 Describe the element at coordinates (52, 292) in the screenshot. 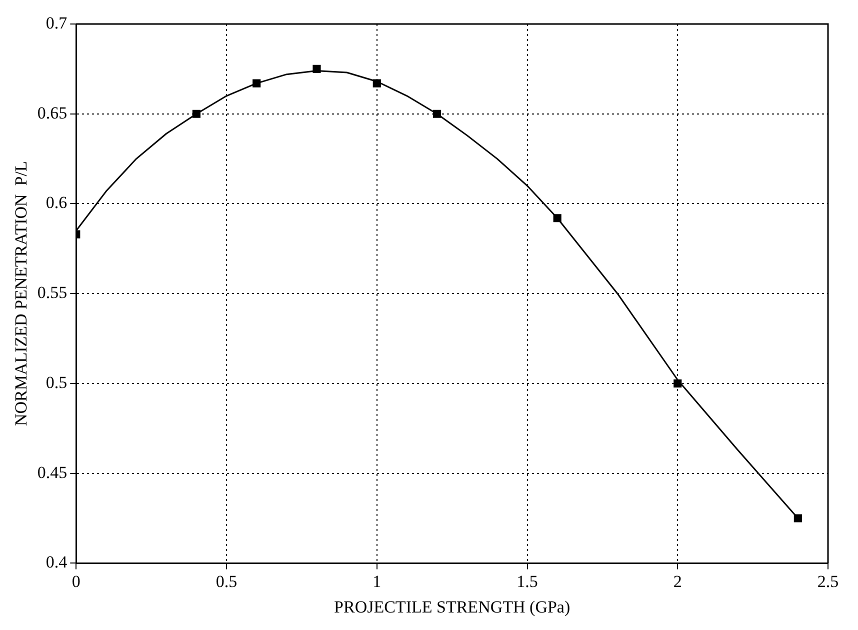

I see `y-tick-label: 0.55` at that location.